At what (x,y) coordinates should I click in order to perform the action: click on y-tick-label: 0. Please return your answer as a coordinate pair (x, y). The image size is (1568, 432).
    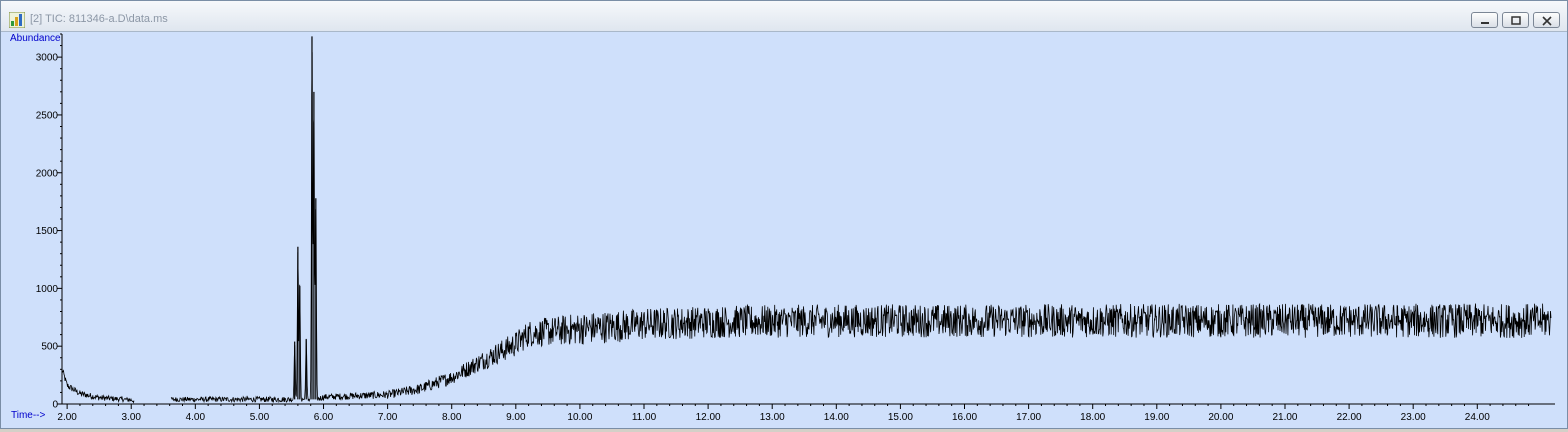
    Looking at the image, I should click on (55, 405).